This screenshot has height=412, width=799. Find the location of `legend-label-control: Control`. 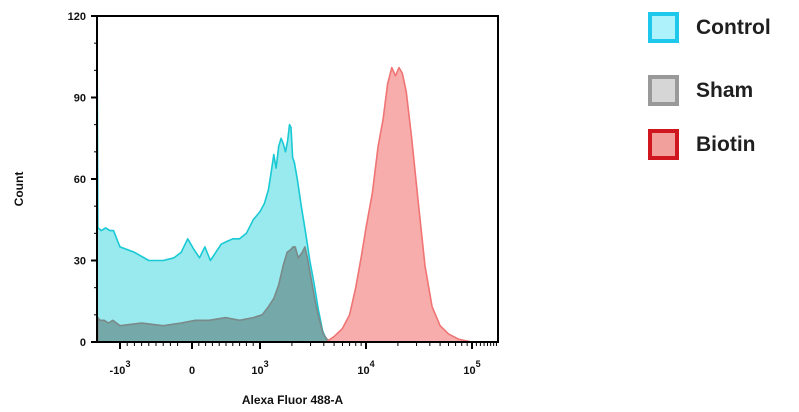

legend-label-control: Control is located at coordinates (733, 27).